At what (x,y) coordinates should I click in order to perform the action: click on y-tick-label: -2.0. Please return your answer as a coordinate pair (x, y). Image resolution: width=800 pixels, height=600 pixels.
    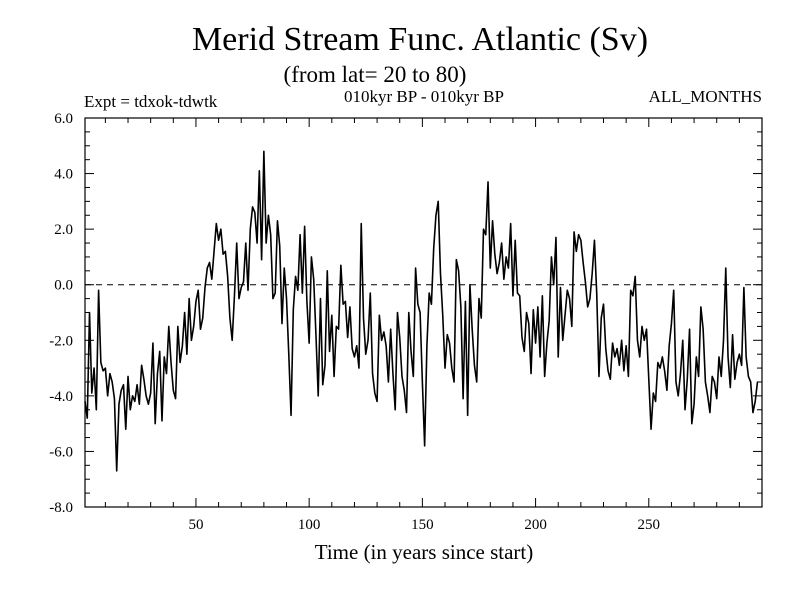
    Looking at the image, I should click on (61, 341).